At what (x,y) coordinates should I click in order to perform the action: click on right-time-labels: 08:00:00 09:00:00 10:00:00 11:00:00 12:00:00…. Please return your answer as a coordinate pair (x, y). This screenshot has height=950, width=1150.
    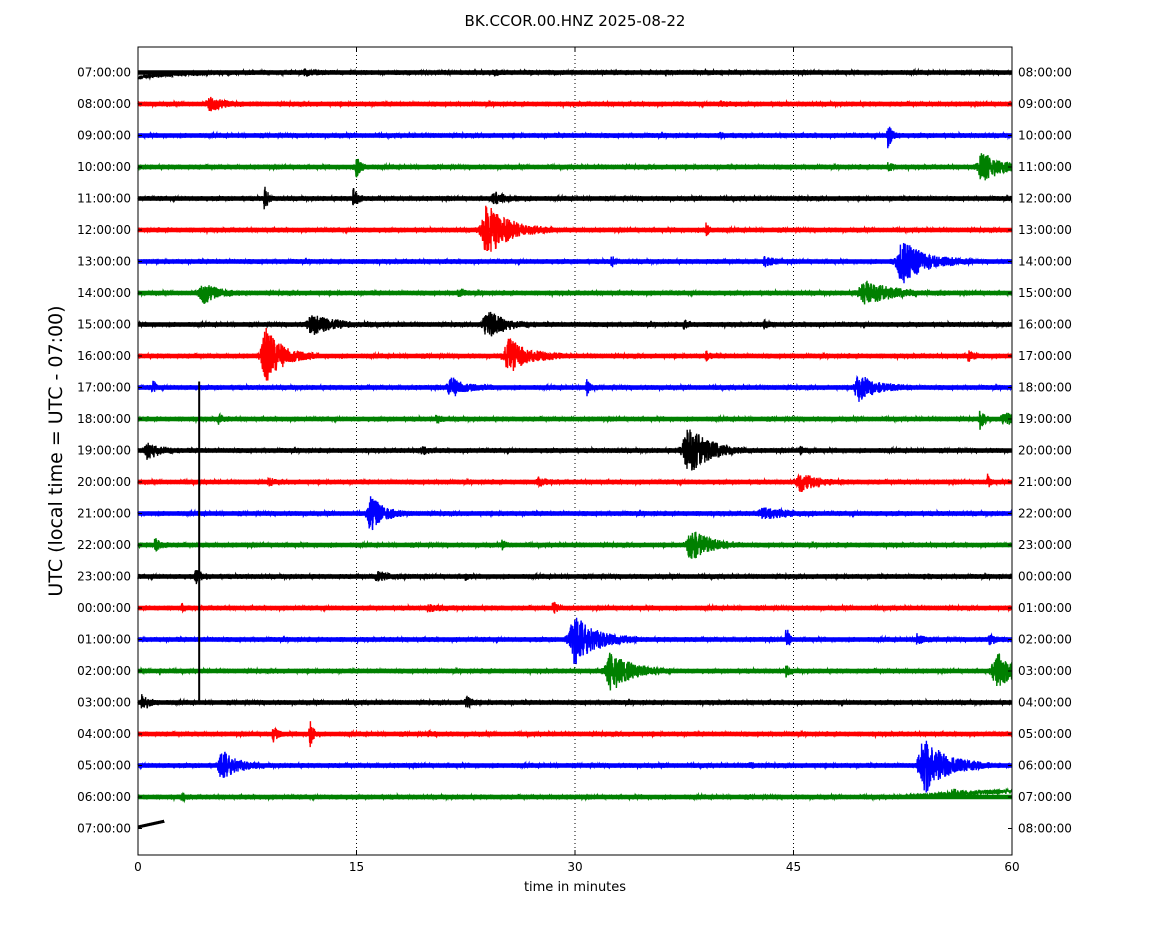
    Looking at the image, I should click on (1040, 451).